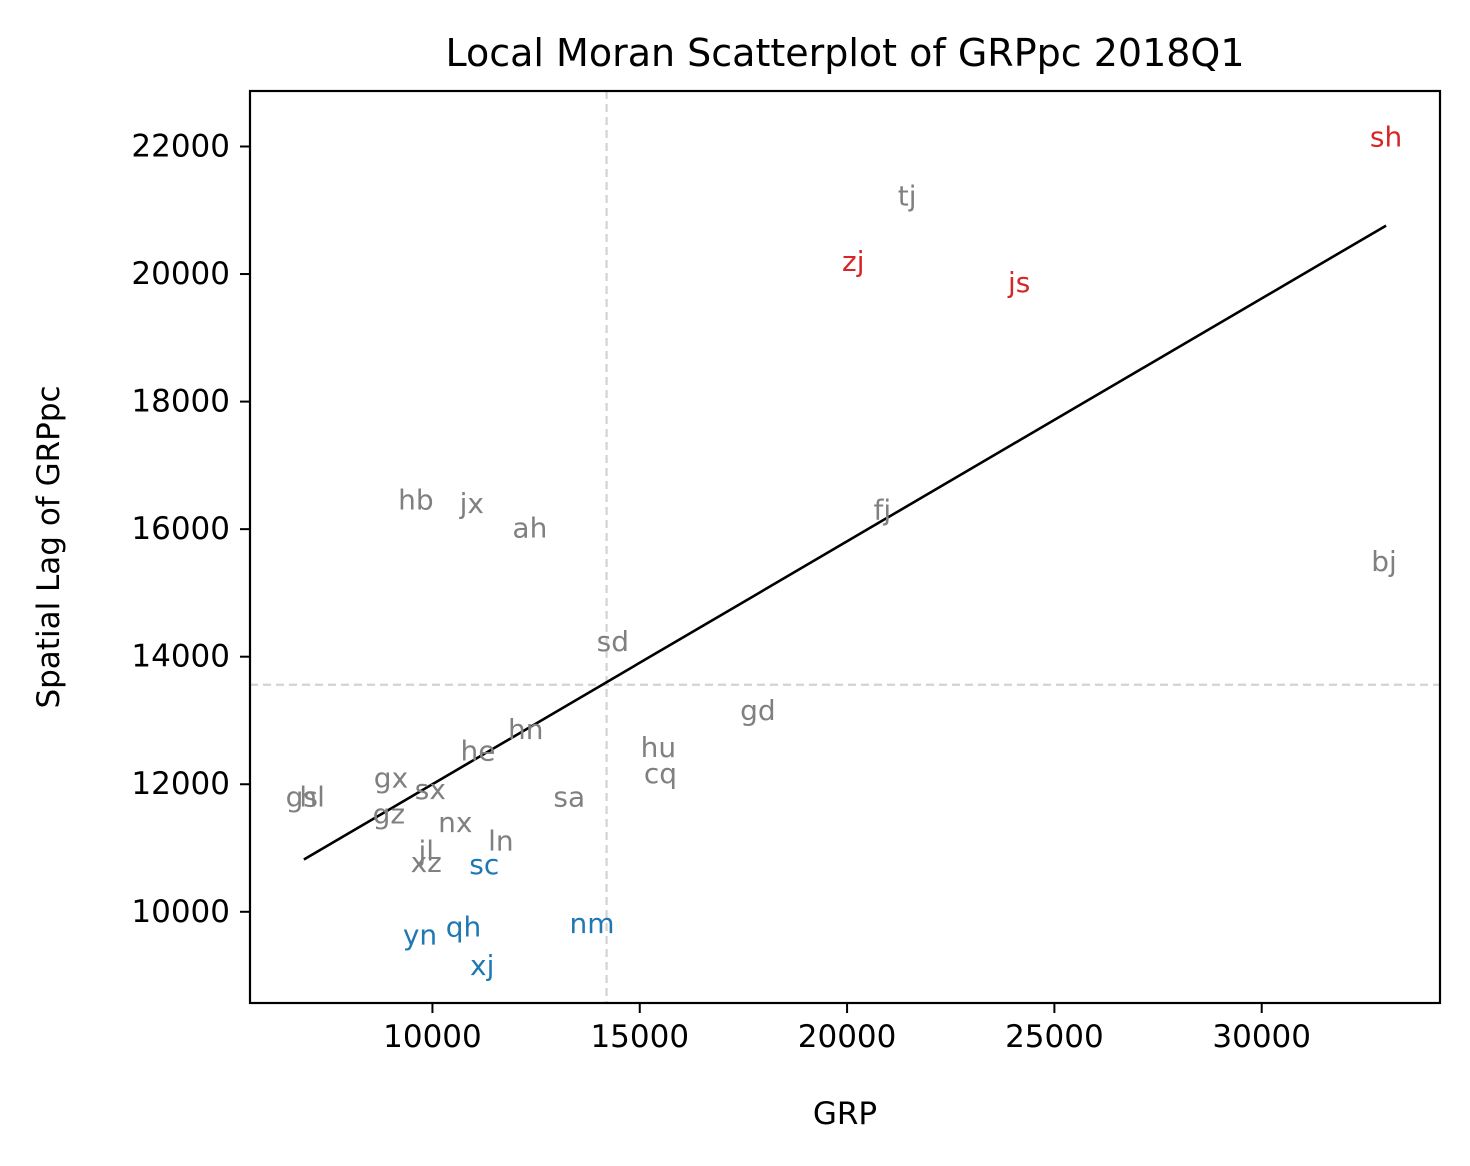 Image resolution: width=1470 pixels, height=1166 pixels. What do you see at coordinates (592, 923) in the screenshot?
I see `point-label-nm: nm` at bounding box center [592, 923].